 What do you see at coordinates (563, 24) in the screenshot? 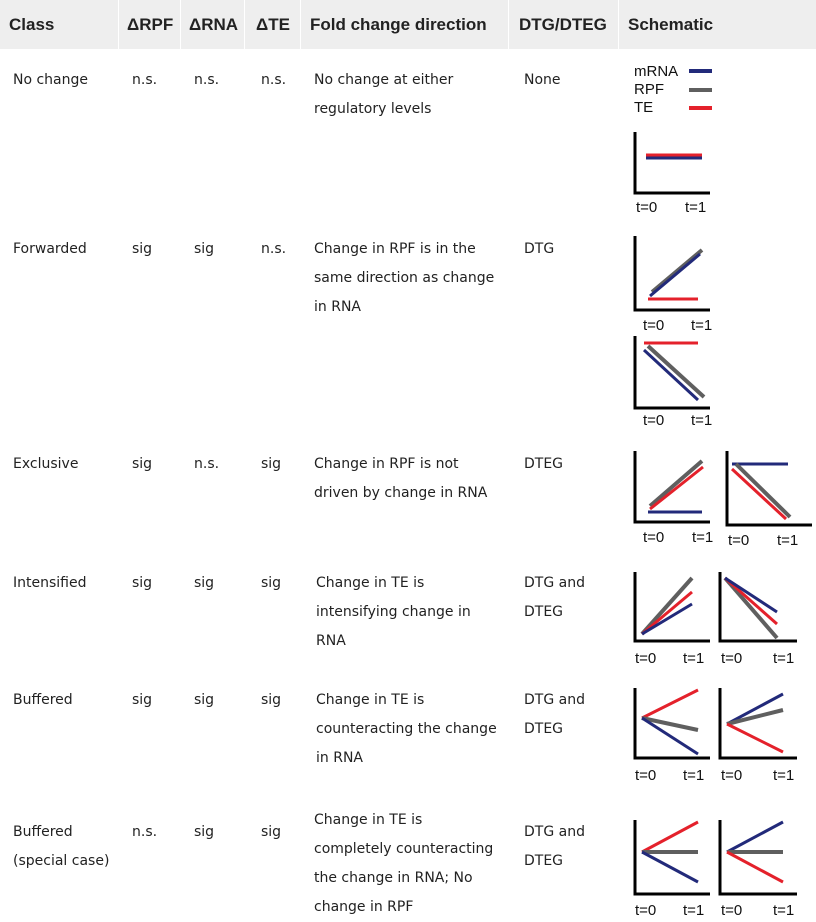
I see `header-dtg-dteg: DTG/DTEG` at bounding box center [563, 24].